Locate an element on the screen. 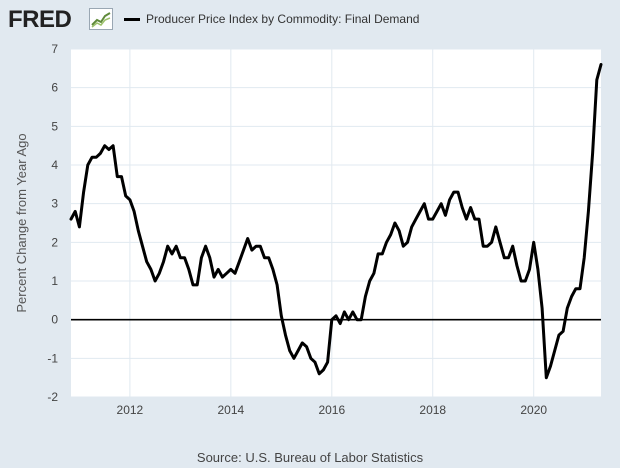 The height and width of the screenshot is (468, 620). x-tick-label: 2018 is located at coordinates (432, 410).